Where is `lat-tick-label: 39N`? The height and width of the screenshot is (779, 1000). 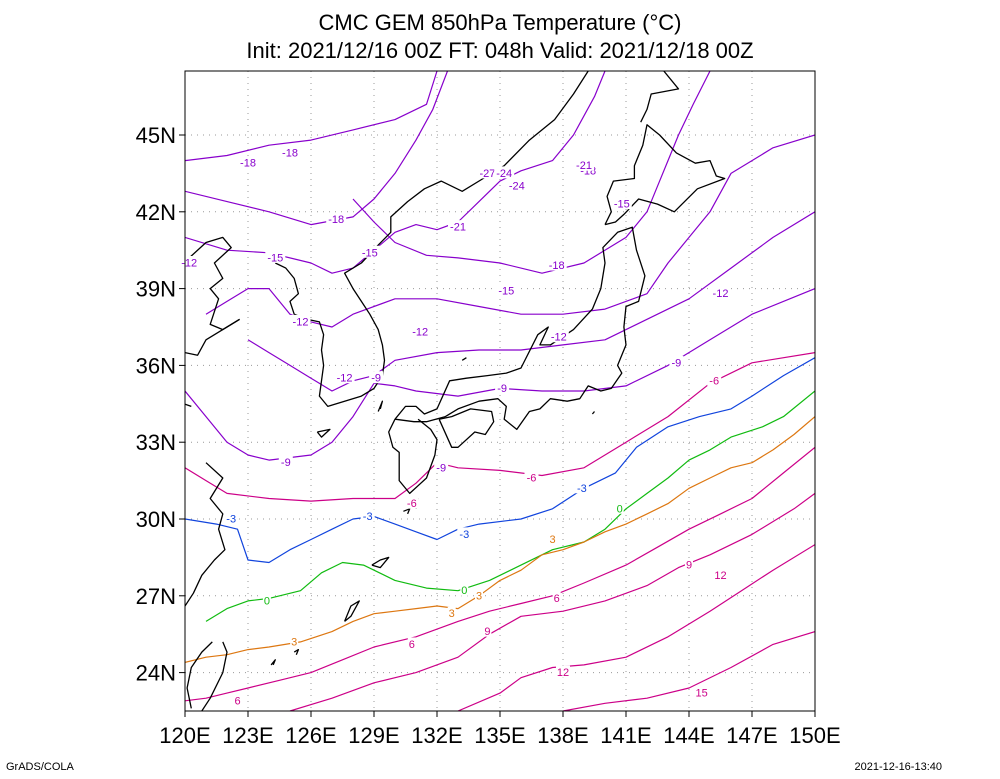
lat-tick-label: 39N is located at coordinates (156, 289).